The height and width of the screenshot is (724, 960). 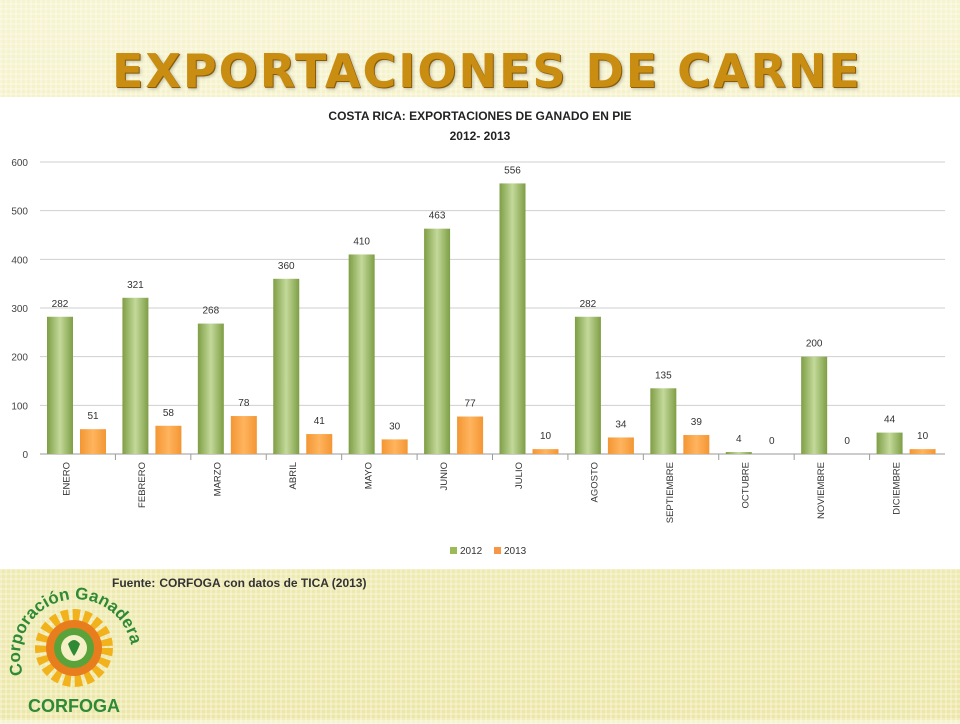 I want to click on bar-2012-marzo, so click(x=210, y=388).